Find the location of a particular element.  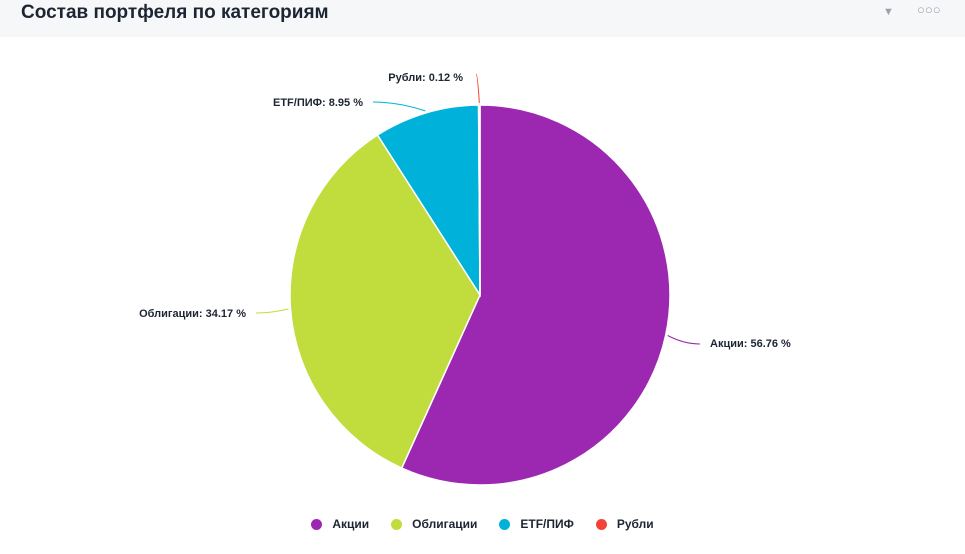

slice-label-2: ETF/ПИФ: 8.95 % is located at coordinates (318, 103).